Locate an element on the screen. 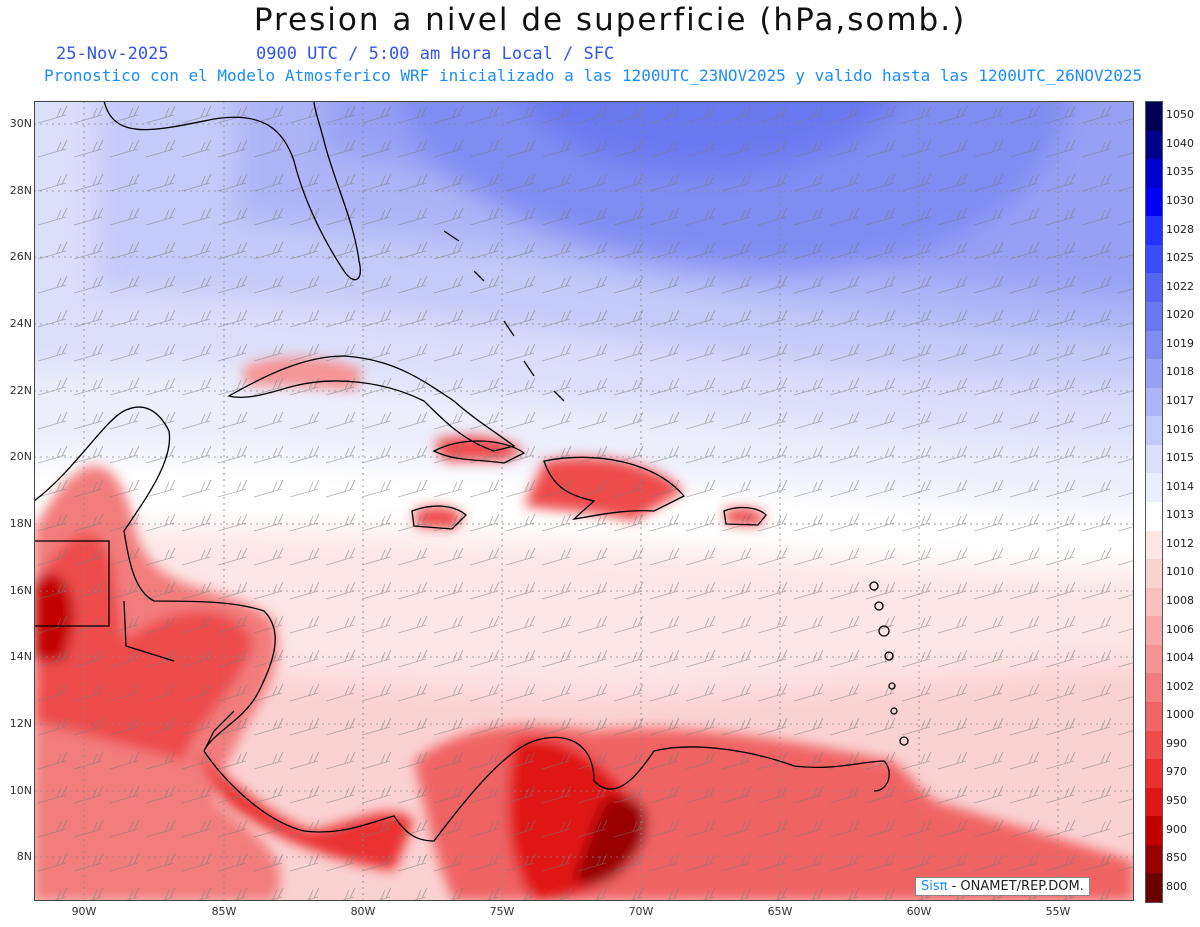 The width and height of the screenshot is (1200, 927). lat-label: 24N is located at coordinates (20, 323).